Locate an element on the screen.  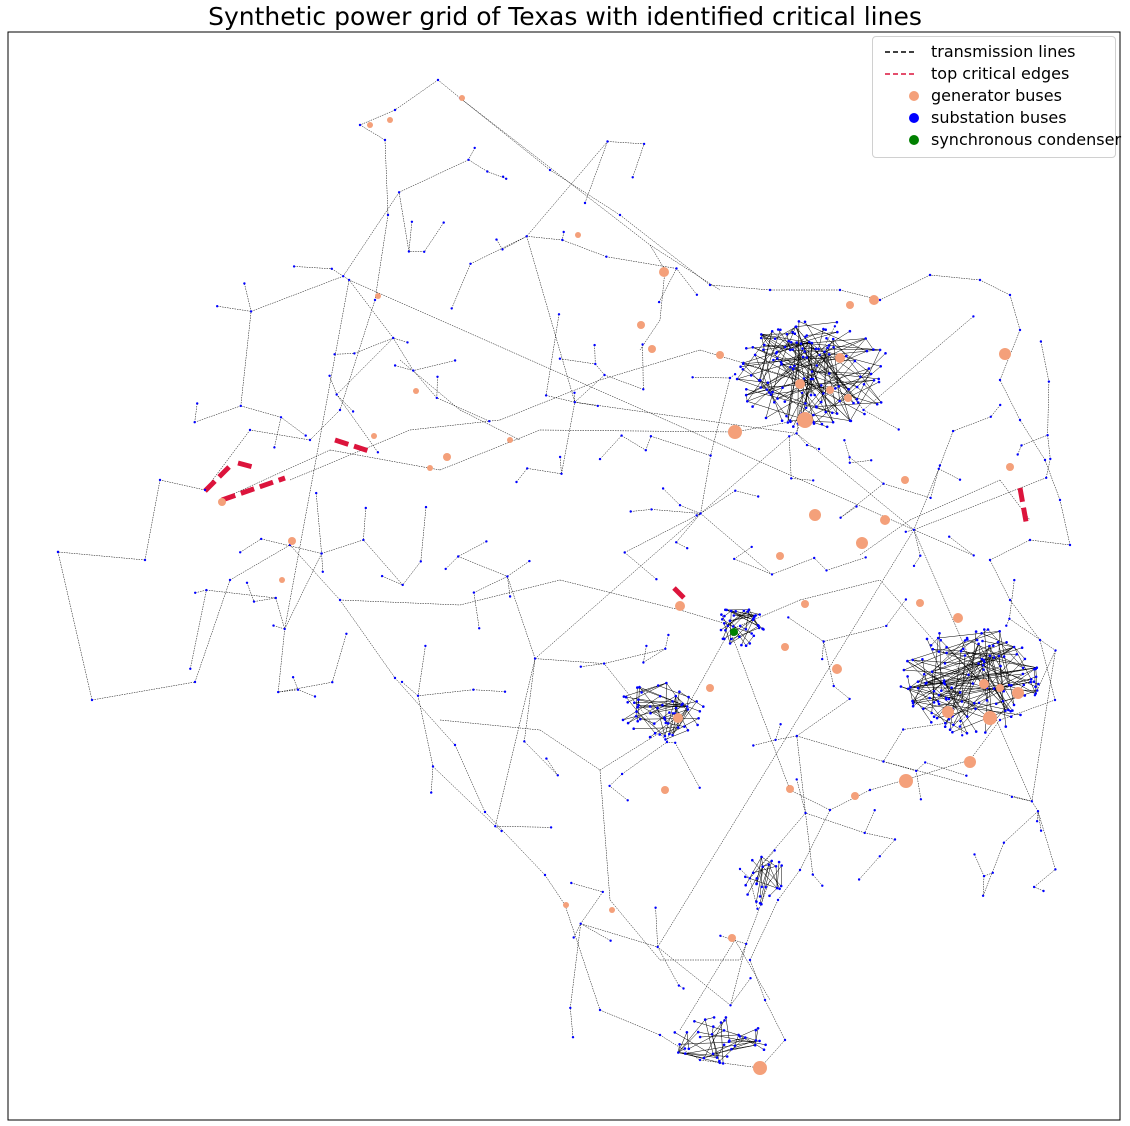
synchronous-condensers is located at coordinates (734, 632).